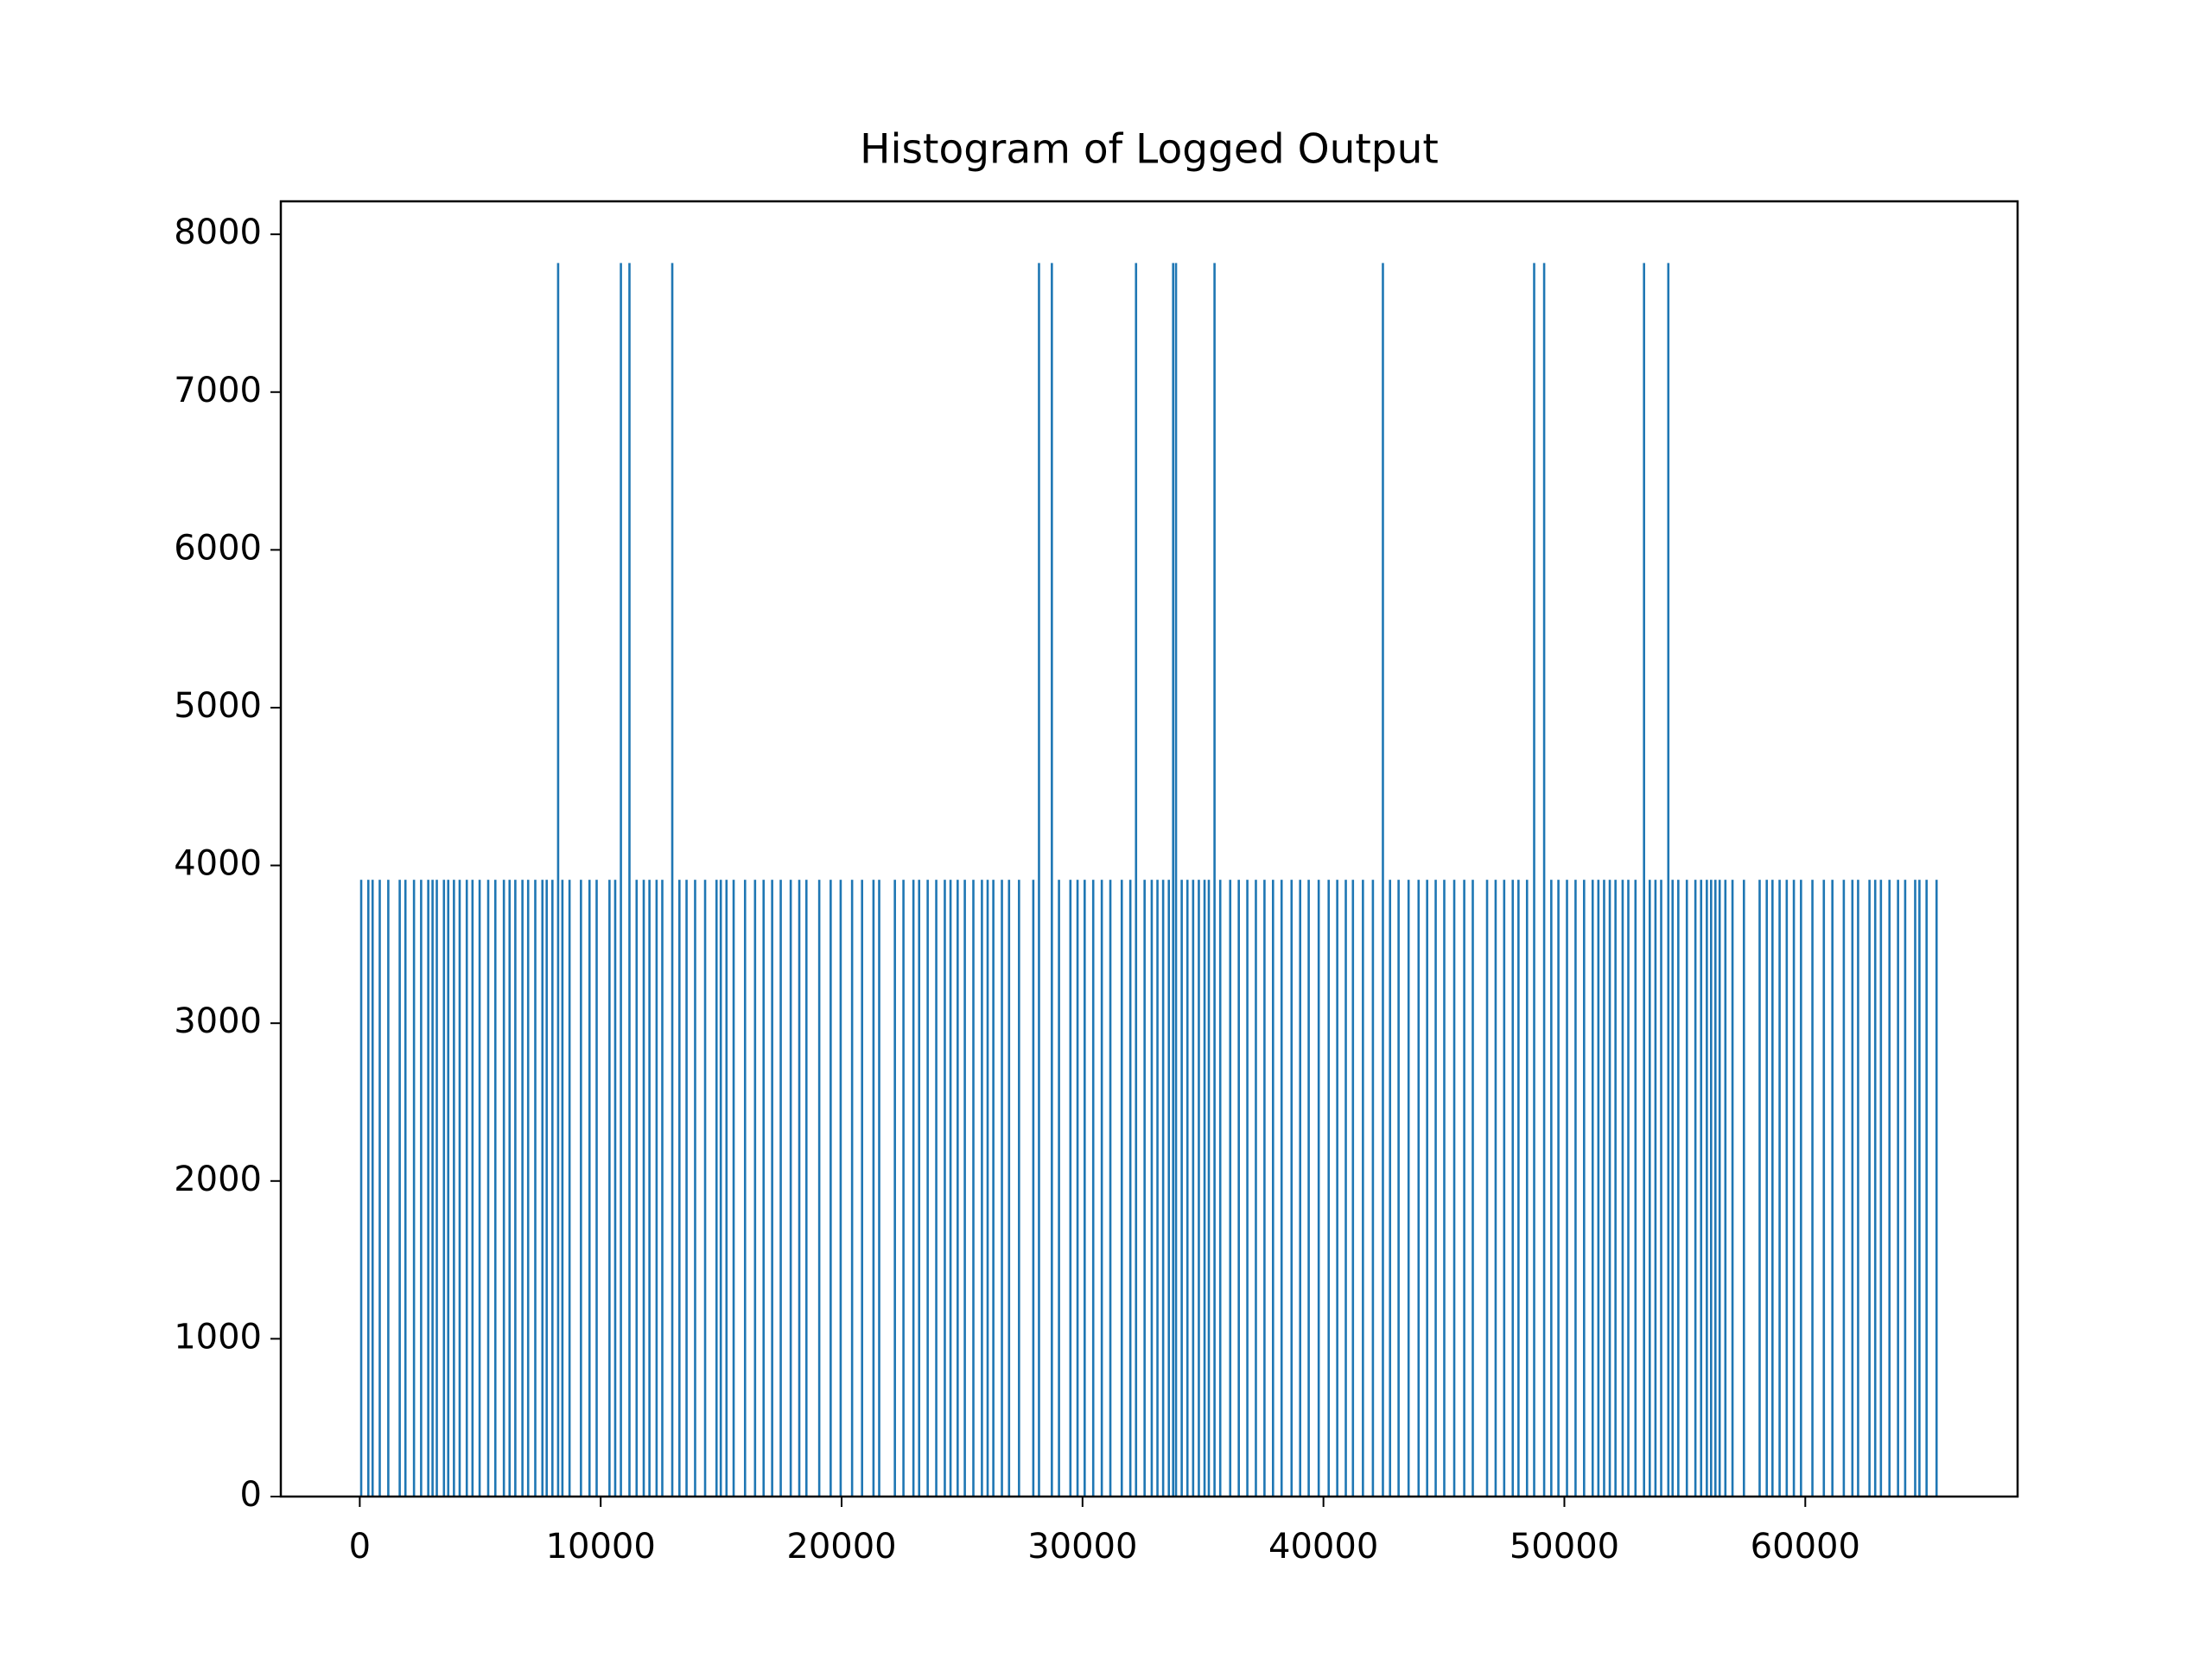 This screenshot has height=1659, width=2212. Describe the element at coordinates (218, 1337) in the screenshot. I see `y-tick-label: 1000` at that location.